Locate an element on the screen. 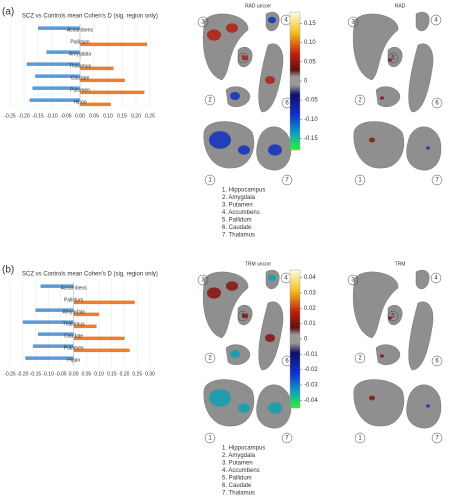  legend-entry: 5. Pallidum is located at coordinates (237, 479).